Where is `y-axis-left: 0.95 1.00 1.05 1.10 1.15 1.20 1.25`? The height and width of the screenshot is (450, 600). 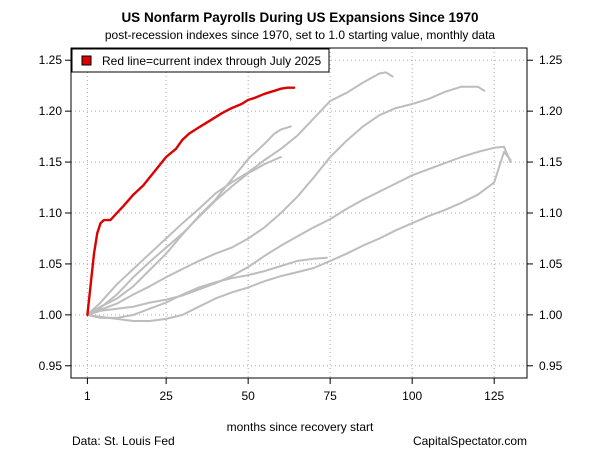
y-axis-left: 0.95 1.00 1.05 1.10 1.15 1.20 1.25 is located at coordinates (55, 213).